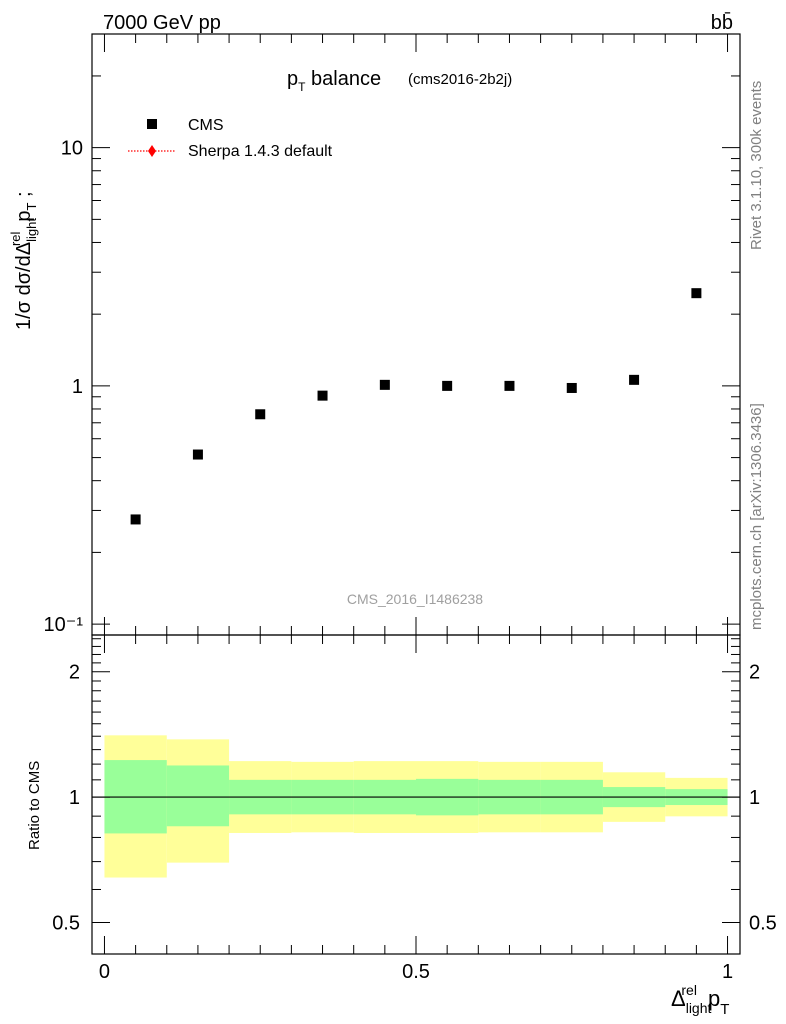  What do you see at coordinates (31, 230) in the screenshot?
I see `y-label-light: light` at bounding box center [31, 230].